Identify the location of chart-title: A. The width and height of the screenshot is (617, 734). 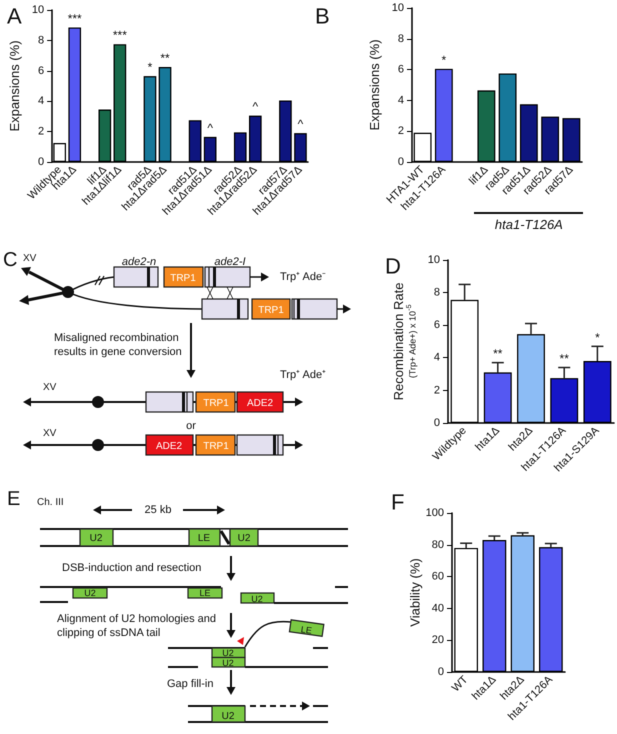
(14, 16).